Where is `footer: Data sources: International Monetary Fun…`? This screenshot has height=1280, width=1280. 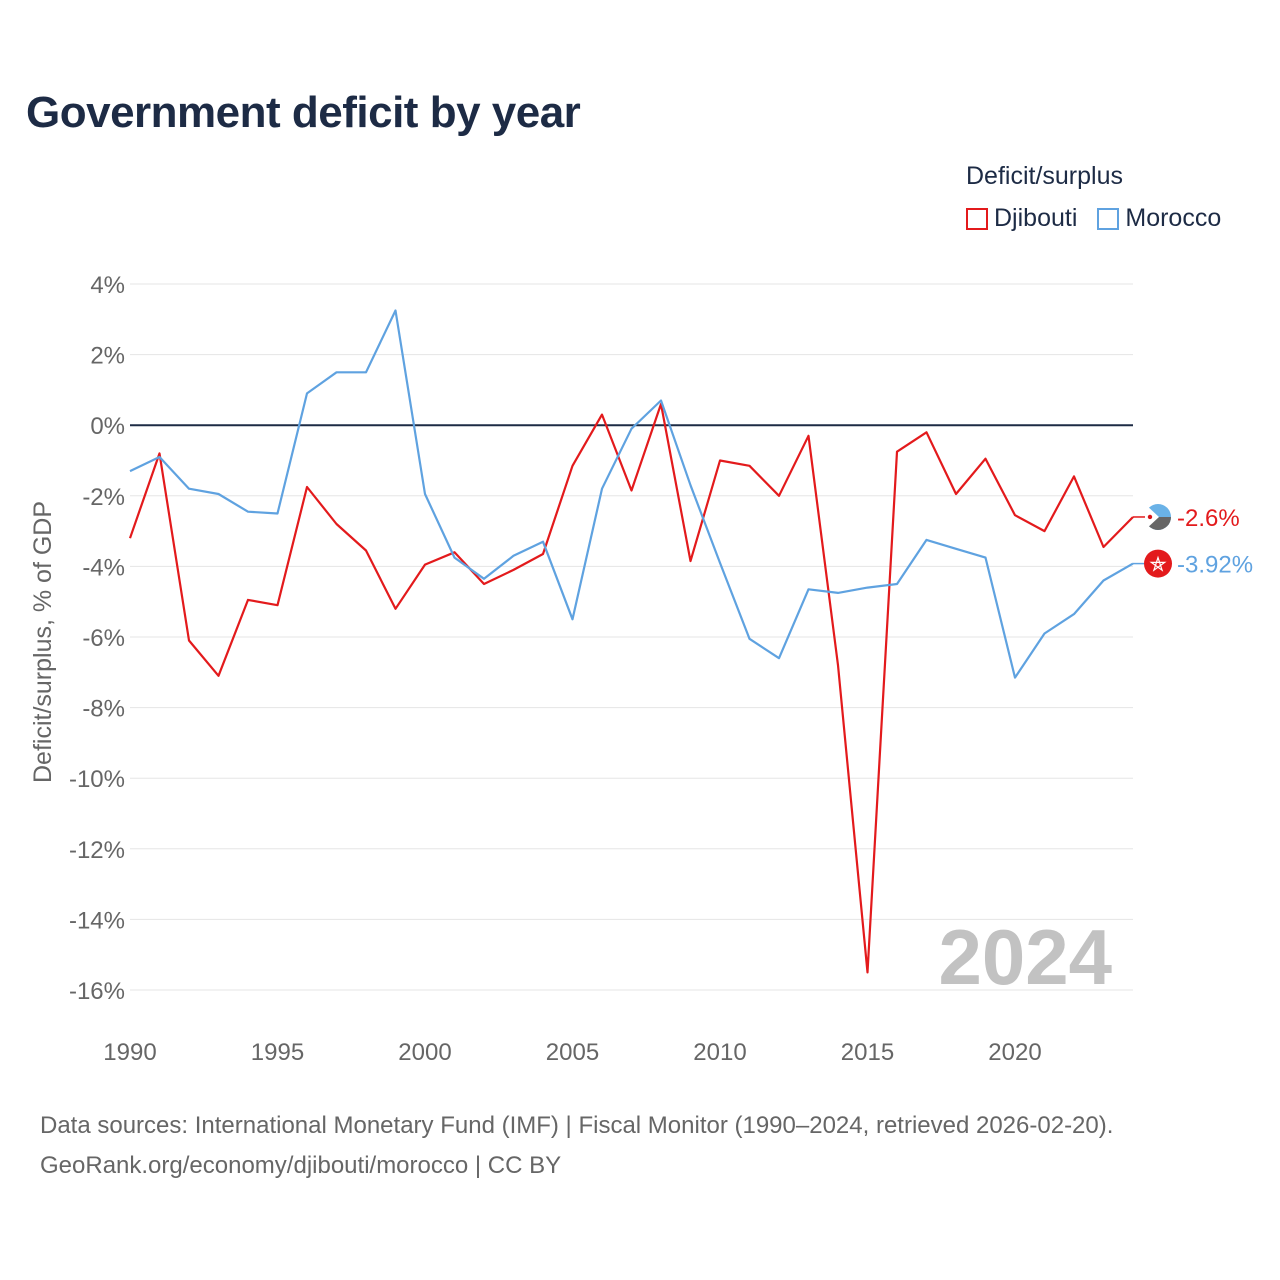
footer: Data sources: International Monetary Fun… is located at coordinates (576, 1146).